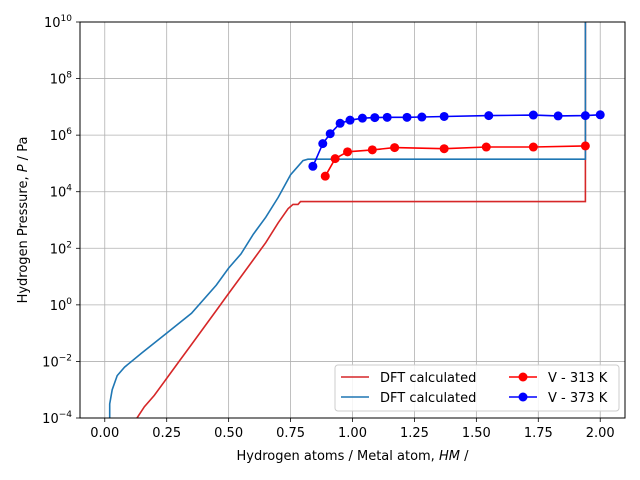  I want to click on y-tick-label: 10⁶, so click(61, 135).